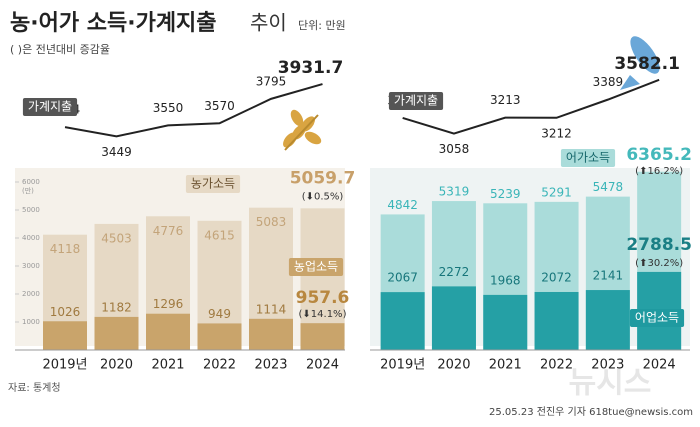 Image resolution: width=700 pixels, height=427 pixels. I want to click on bar-value-label: 2141, so click(608, 276).